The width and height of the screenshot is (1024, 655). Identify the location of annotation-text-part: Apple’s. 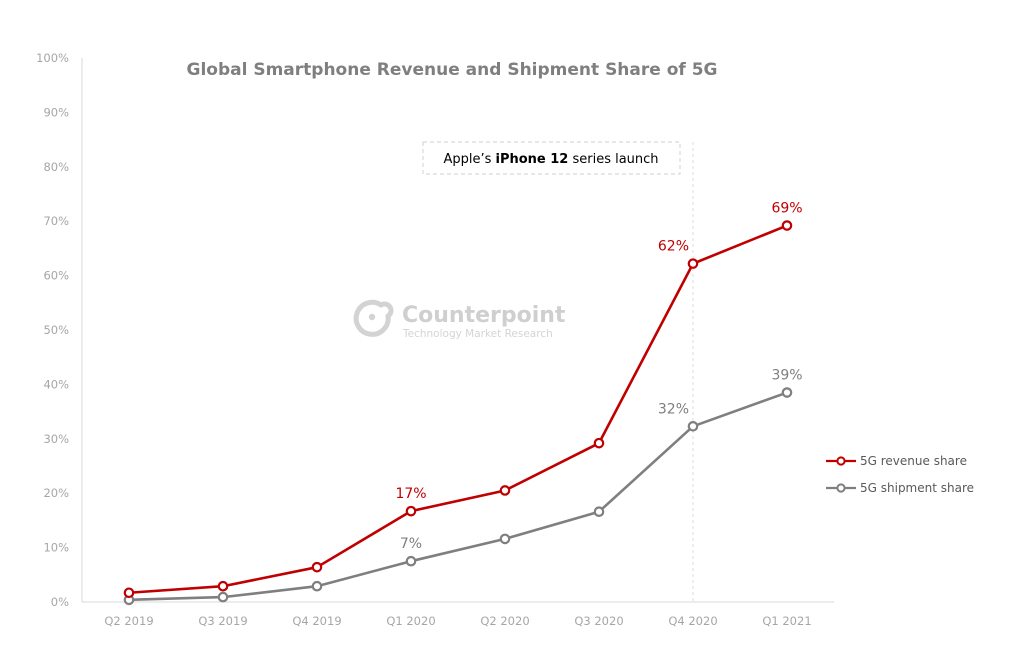
(469, 159).